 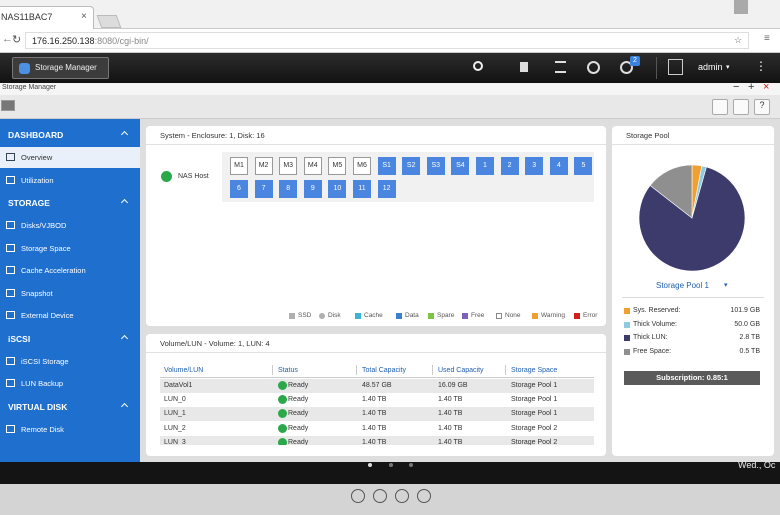 What do you see at coordinates (42, 429) in the screenshot?
I see `nav-label: Remote Disk` at bounding box center [42, 429].